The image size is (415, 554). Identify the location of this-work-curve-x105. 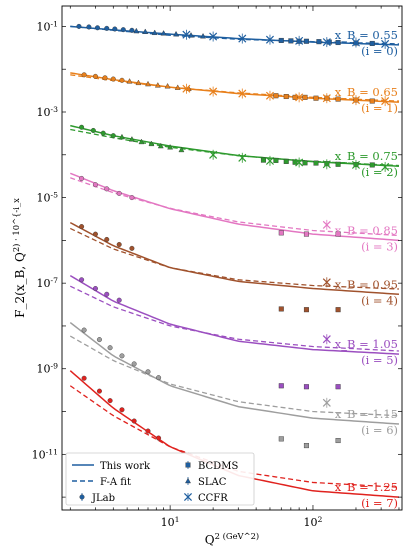
(234, 314).